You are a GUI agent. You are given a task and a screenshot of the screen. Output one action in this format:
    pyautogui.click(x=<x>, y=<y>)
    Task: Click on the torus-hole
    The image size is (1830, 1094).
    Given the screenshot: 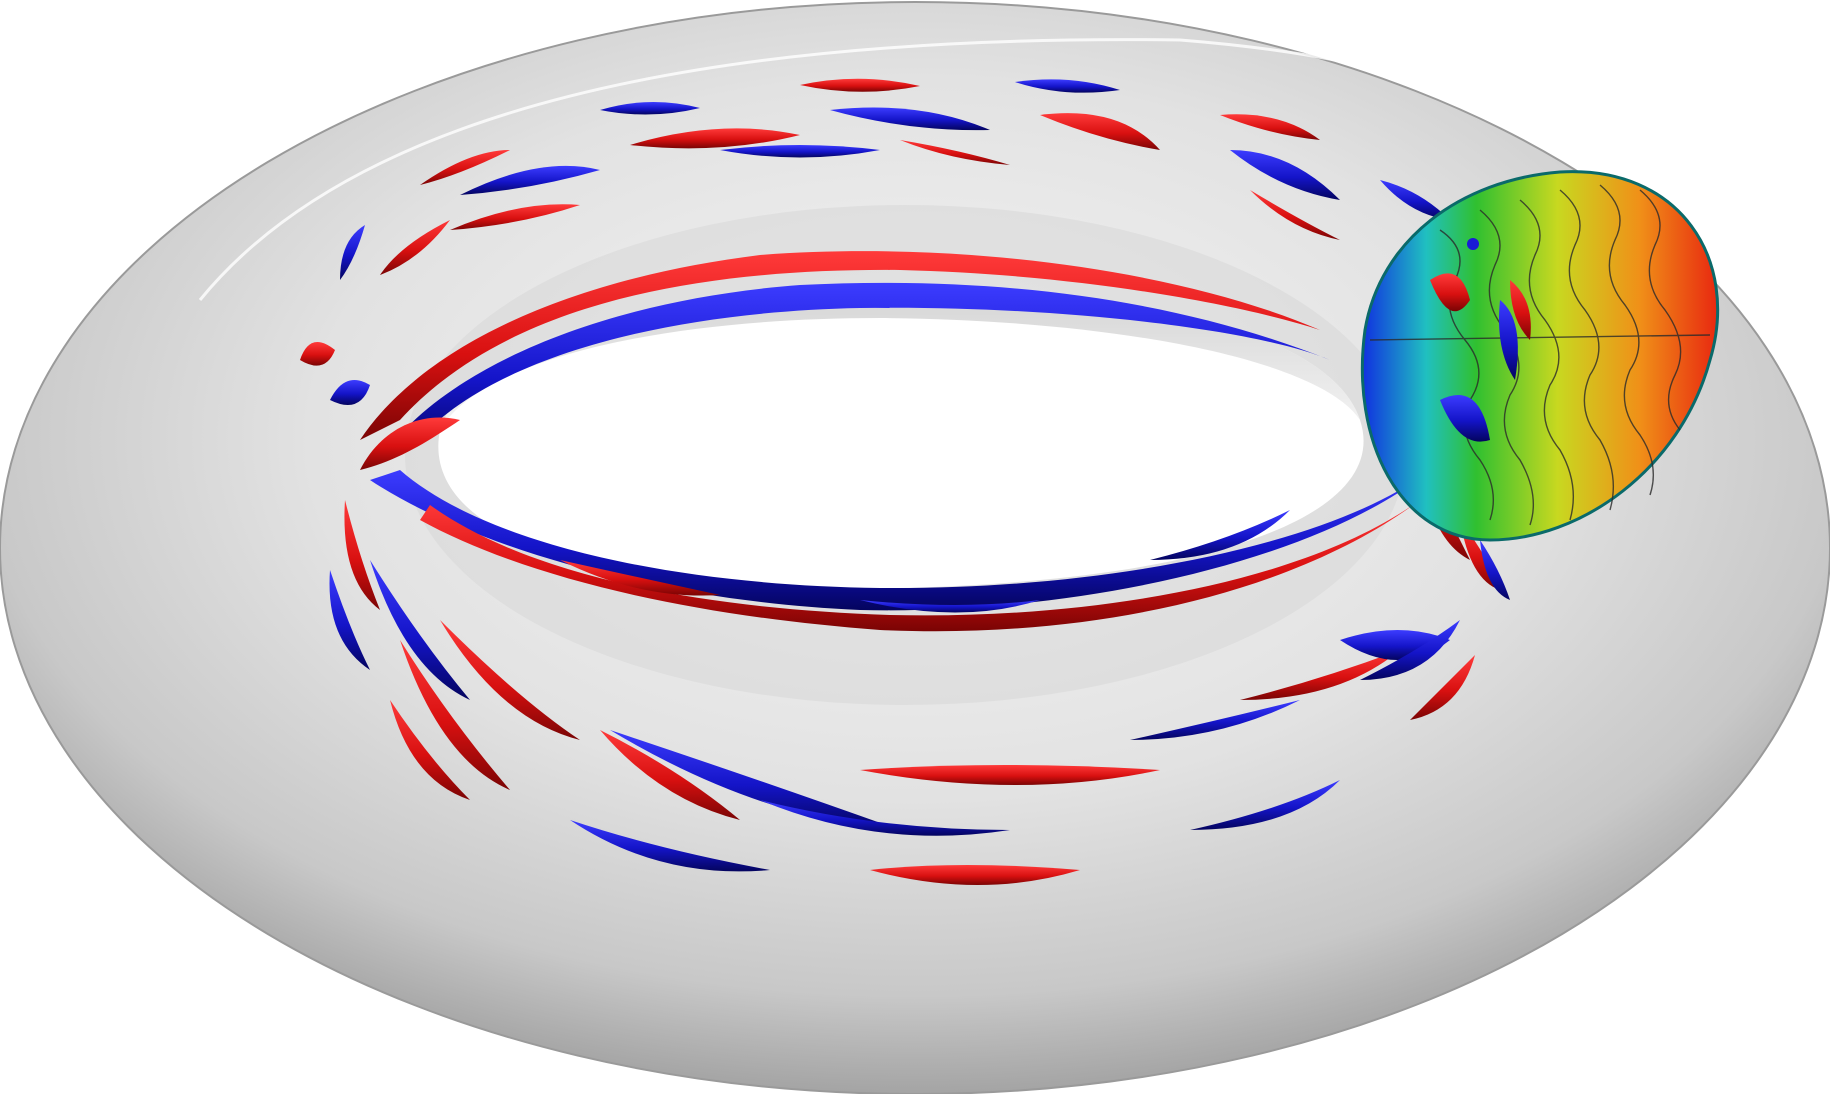 What is the action you would take?
    pyautogui.click(x=901, y=438)
    